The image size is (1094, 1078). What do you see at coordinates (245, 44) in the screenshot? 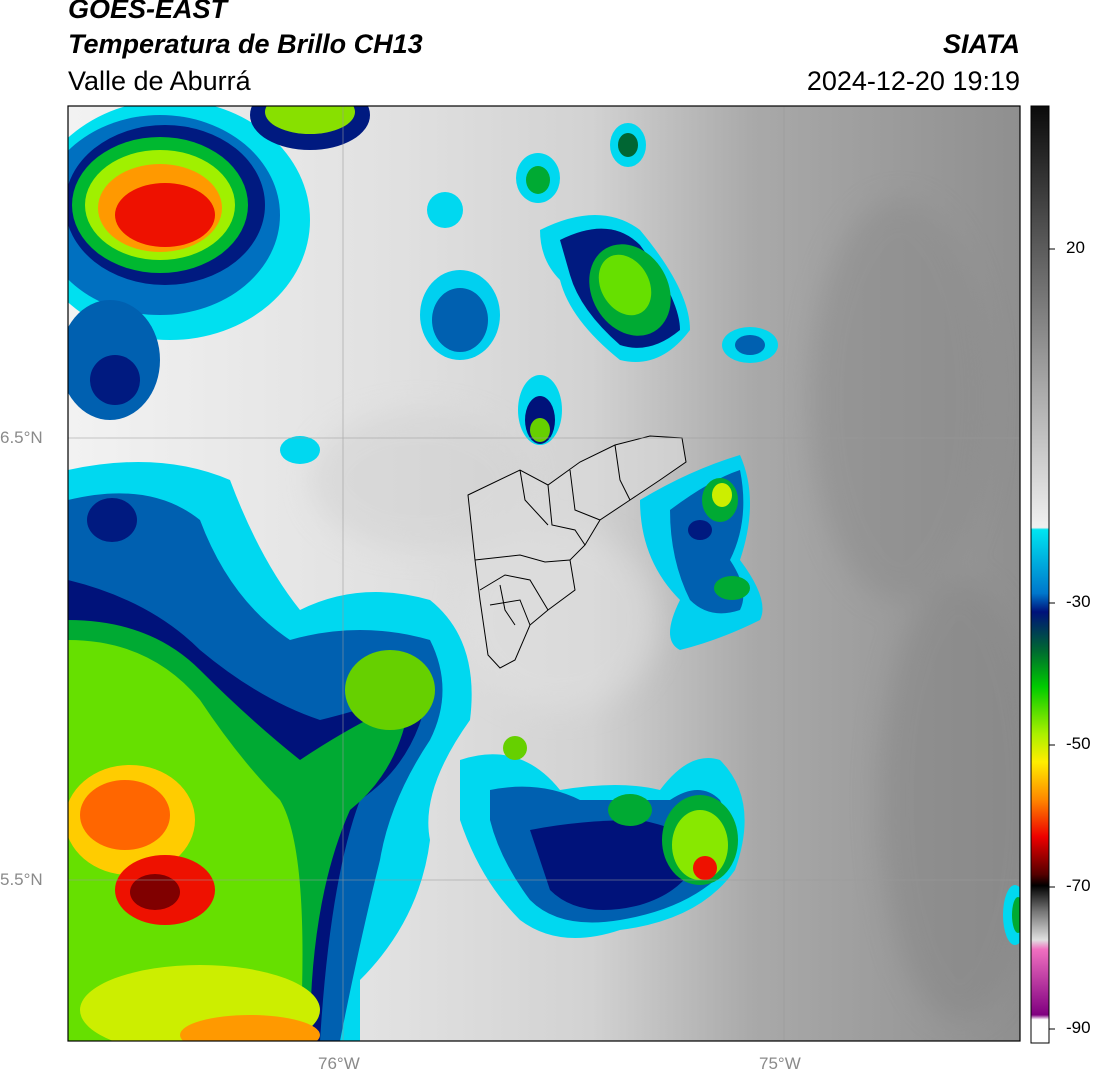
I see `product-title: Temperatura de Brillo CH13` at bounding box center [245, 44].